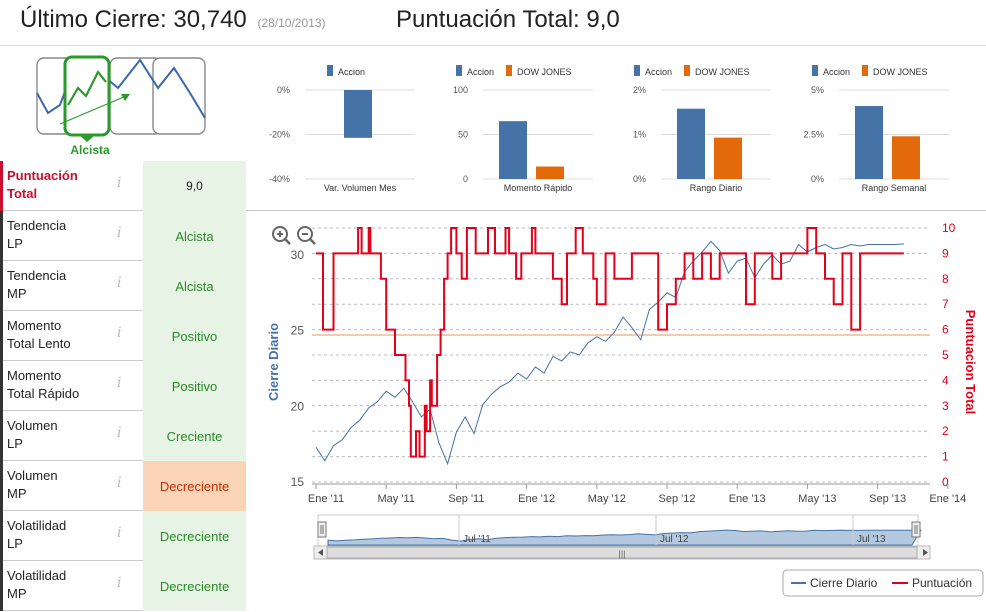 The height and width of the screenshot is (612, 986). I want to click on y-tick-left: 15, so click(298, 482).